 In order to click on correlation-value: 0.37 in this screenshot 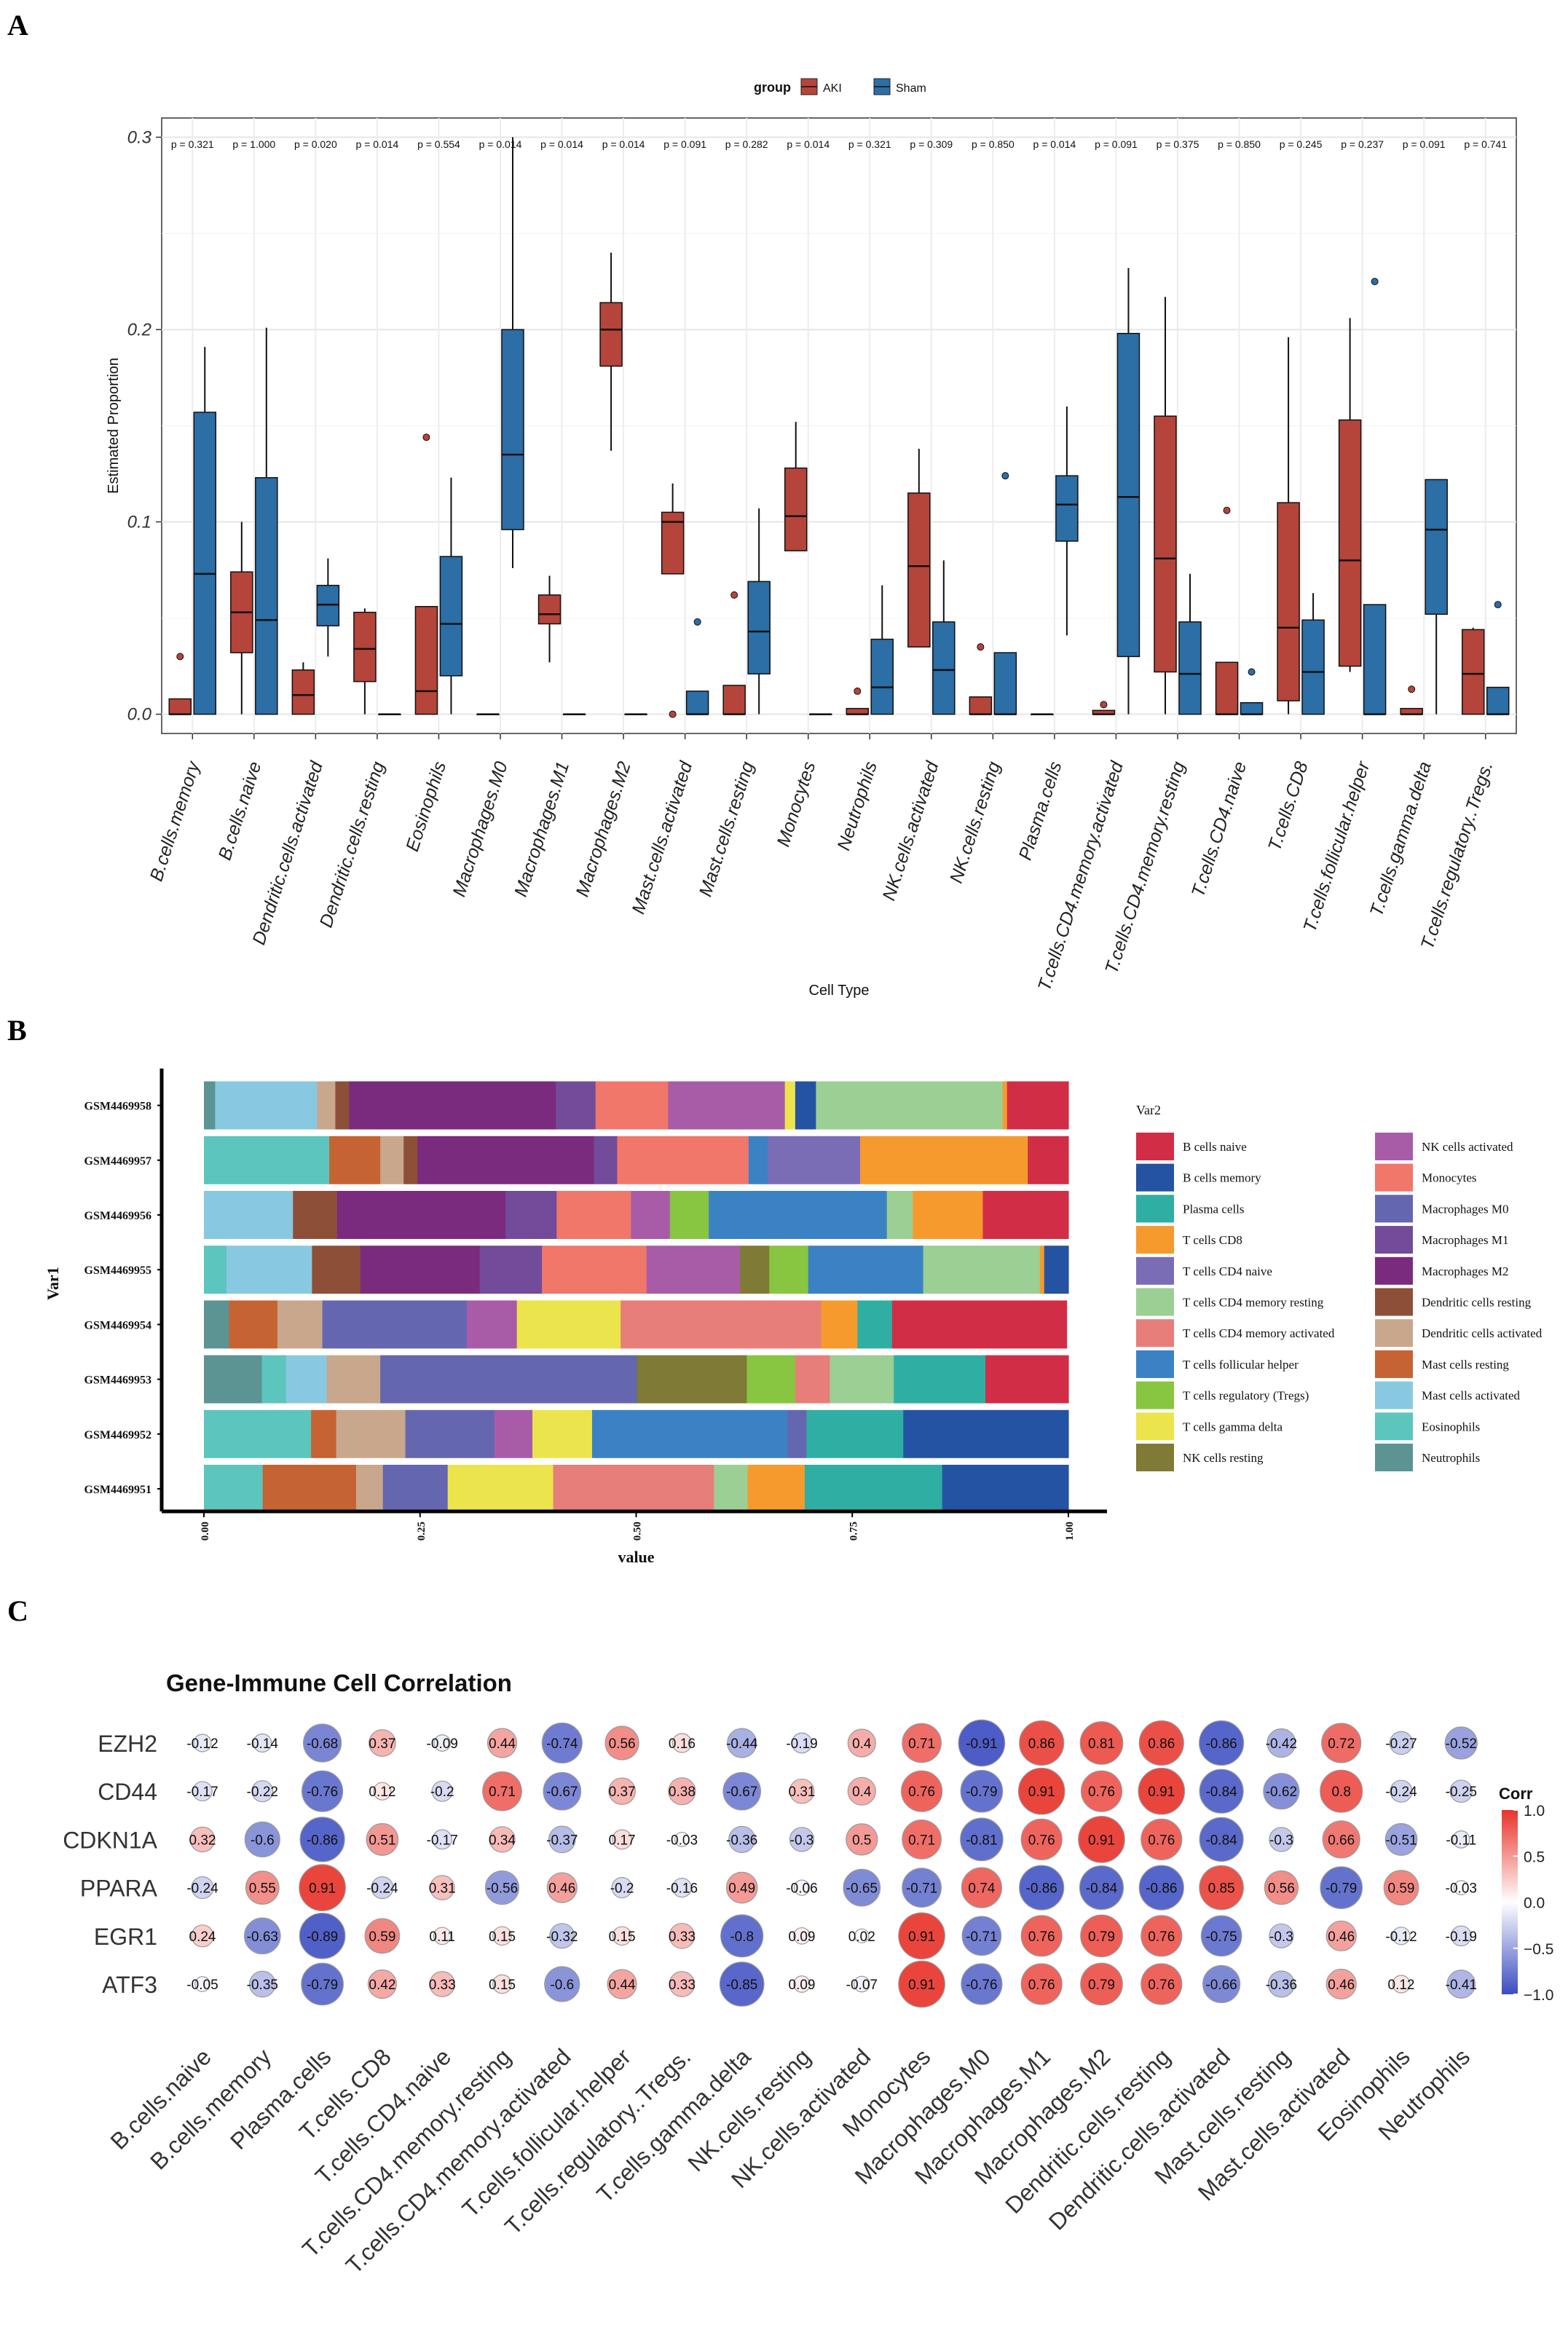, I will do `click(622, 1792)`.